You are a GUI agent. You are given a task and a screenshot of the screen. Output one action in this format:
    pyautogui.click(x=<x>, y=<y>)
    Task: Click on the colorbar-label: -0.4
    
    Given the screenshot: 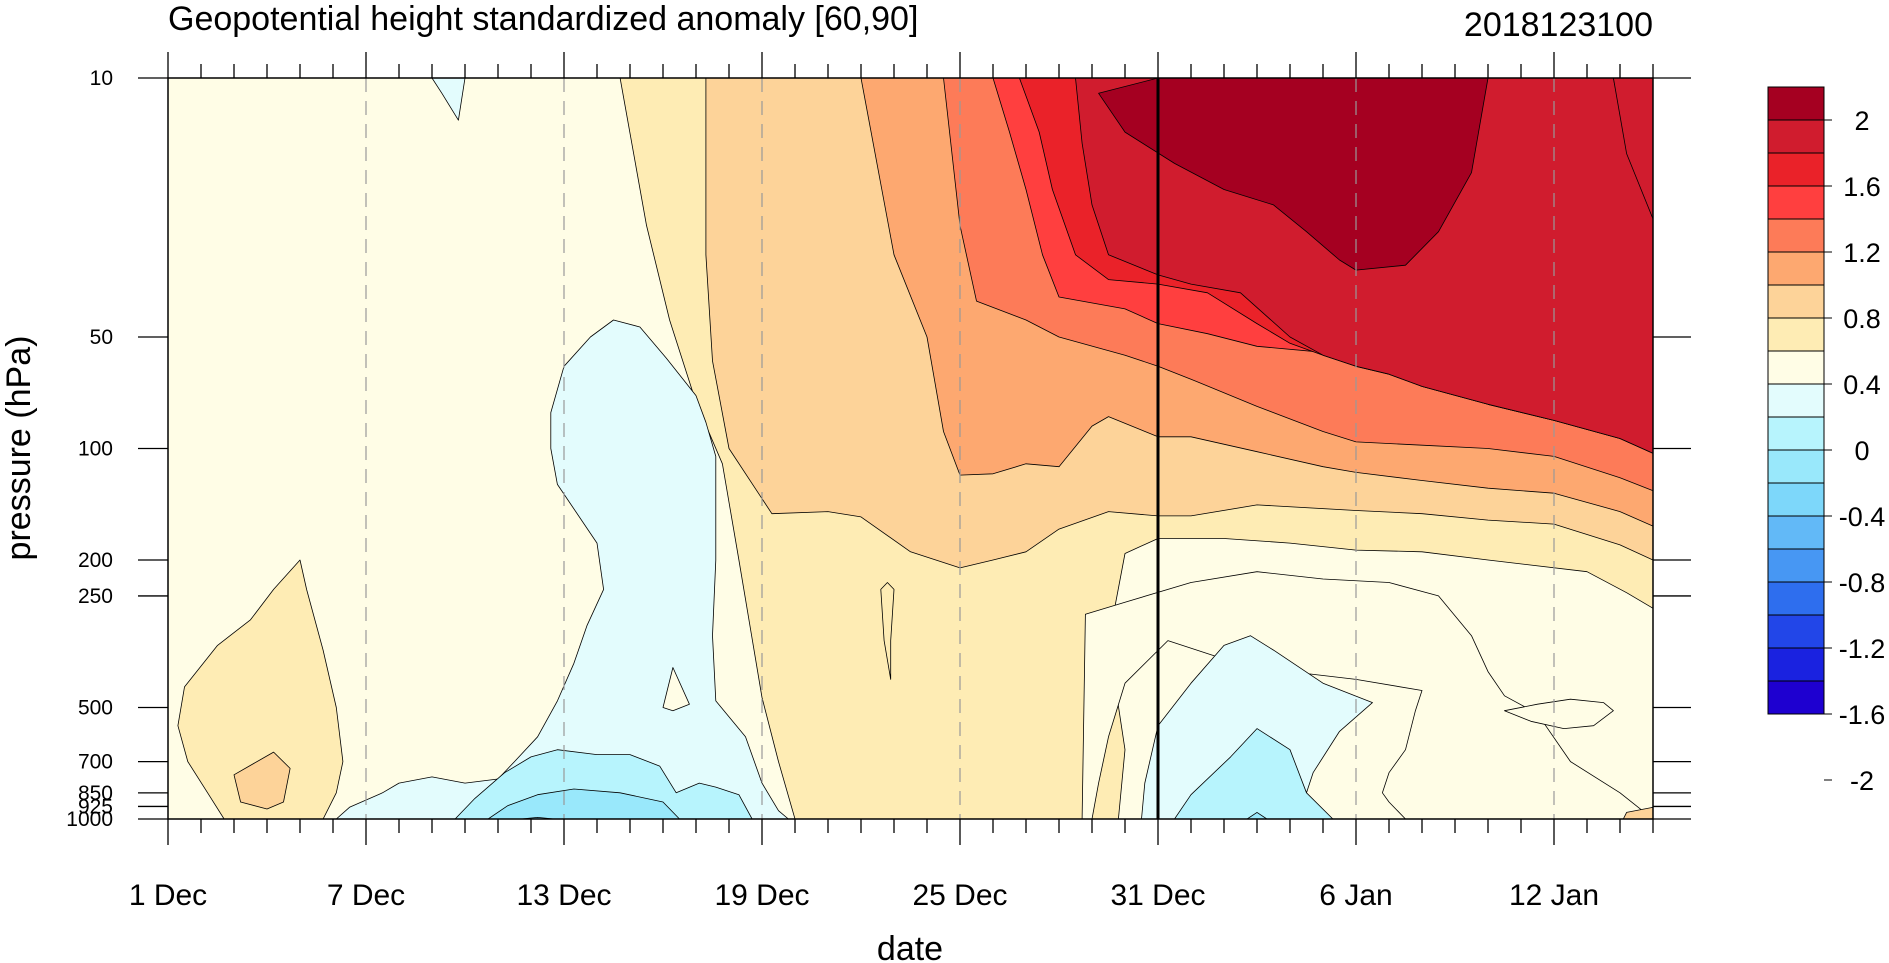 What is the action you would take?
    pyautogui.click(x=1862, y=517)
    